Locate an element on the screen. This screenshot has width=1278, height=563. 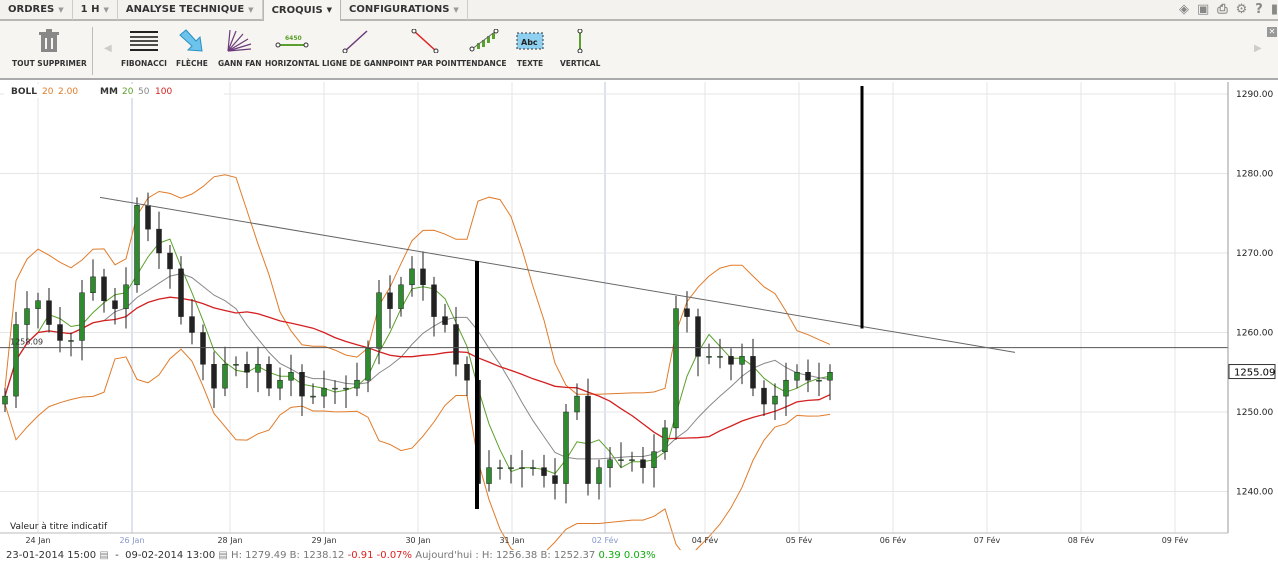
date-to: 09-02-2014 13:00 is located at coordinates (170, 555).